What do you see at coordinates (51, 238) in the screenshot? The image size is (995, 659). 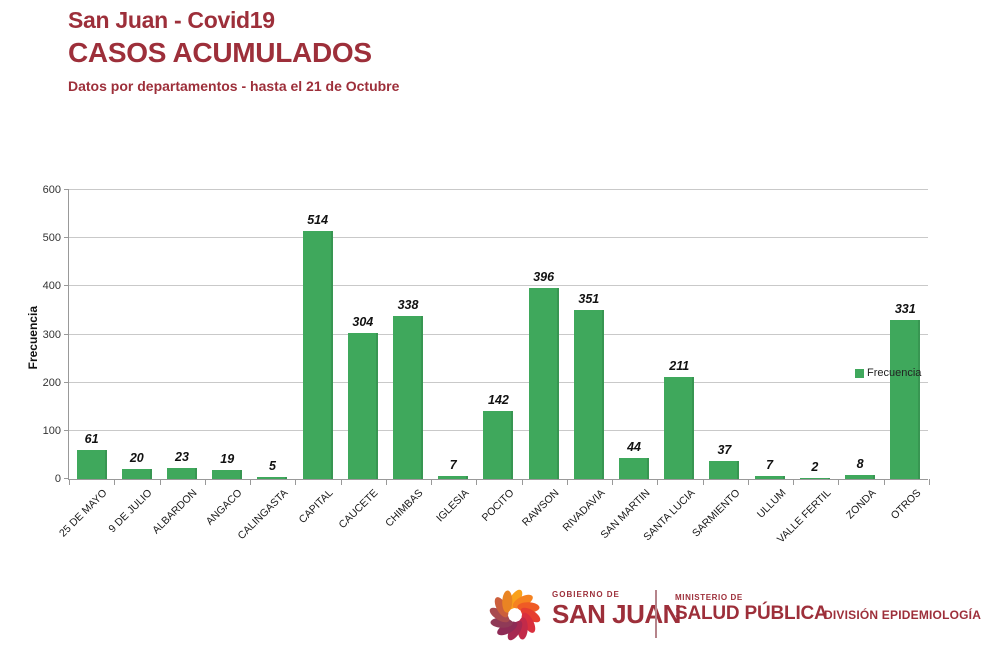 I see `y-tick-label: 500` at bounding box center [51, 238].